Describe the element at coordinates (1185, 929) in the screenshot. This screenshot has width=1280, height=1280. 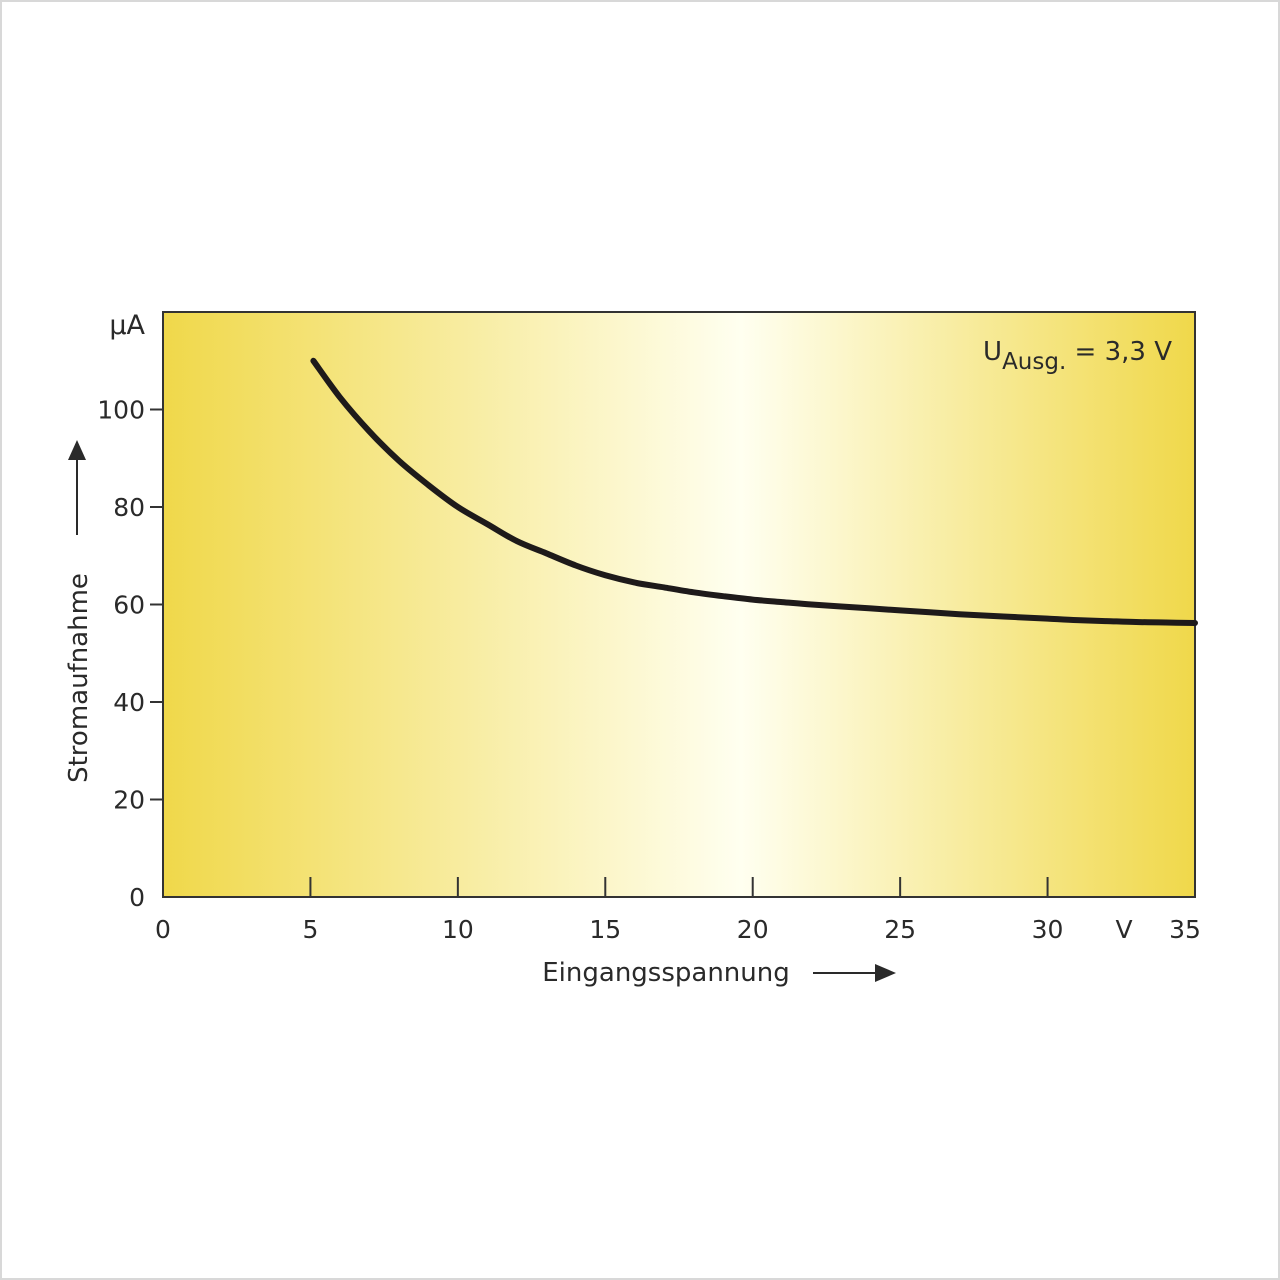
I see `x-tick-label: 35` at that location.